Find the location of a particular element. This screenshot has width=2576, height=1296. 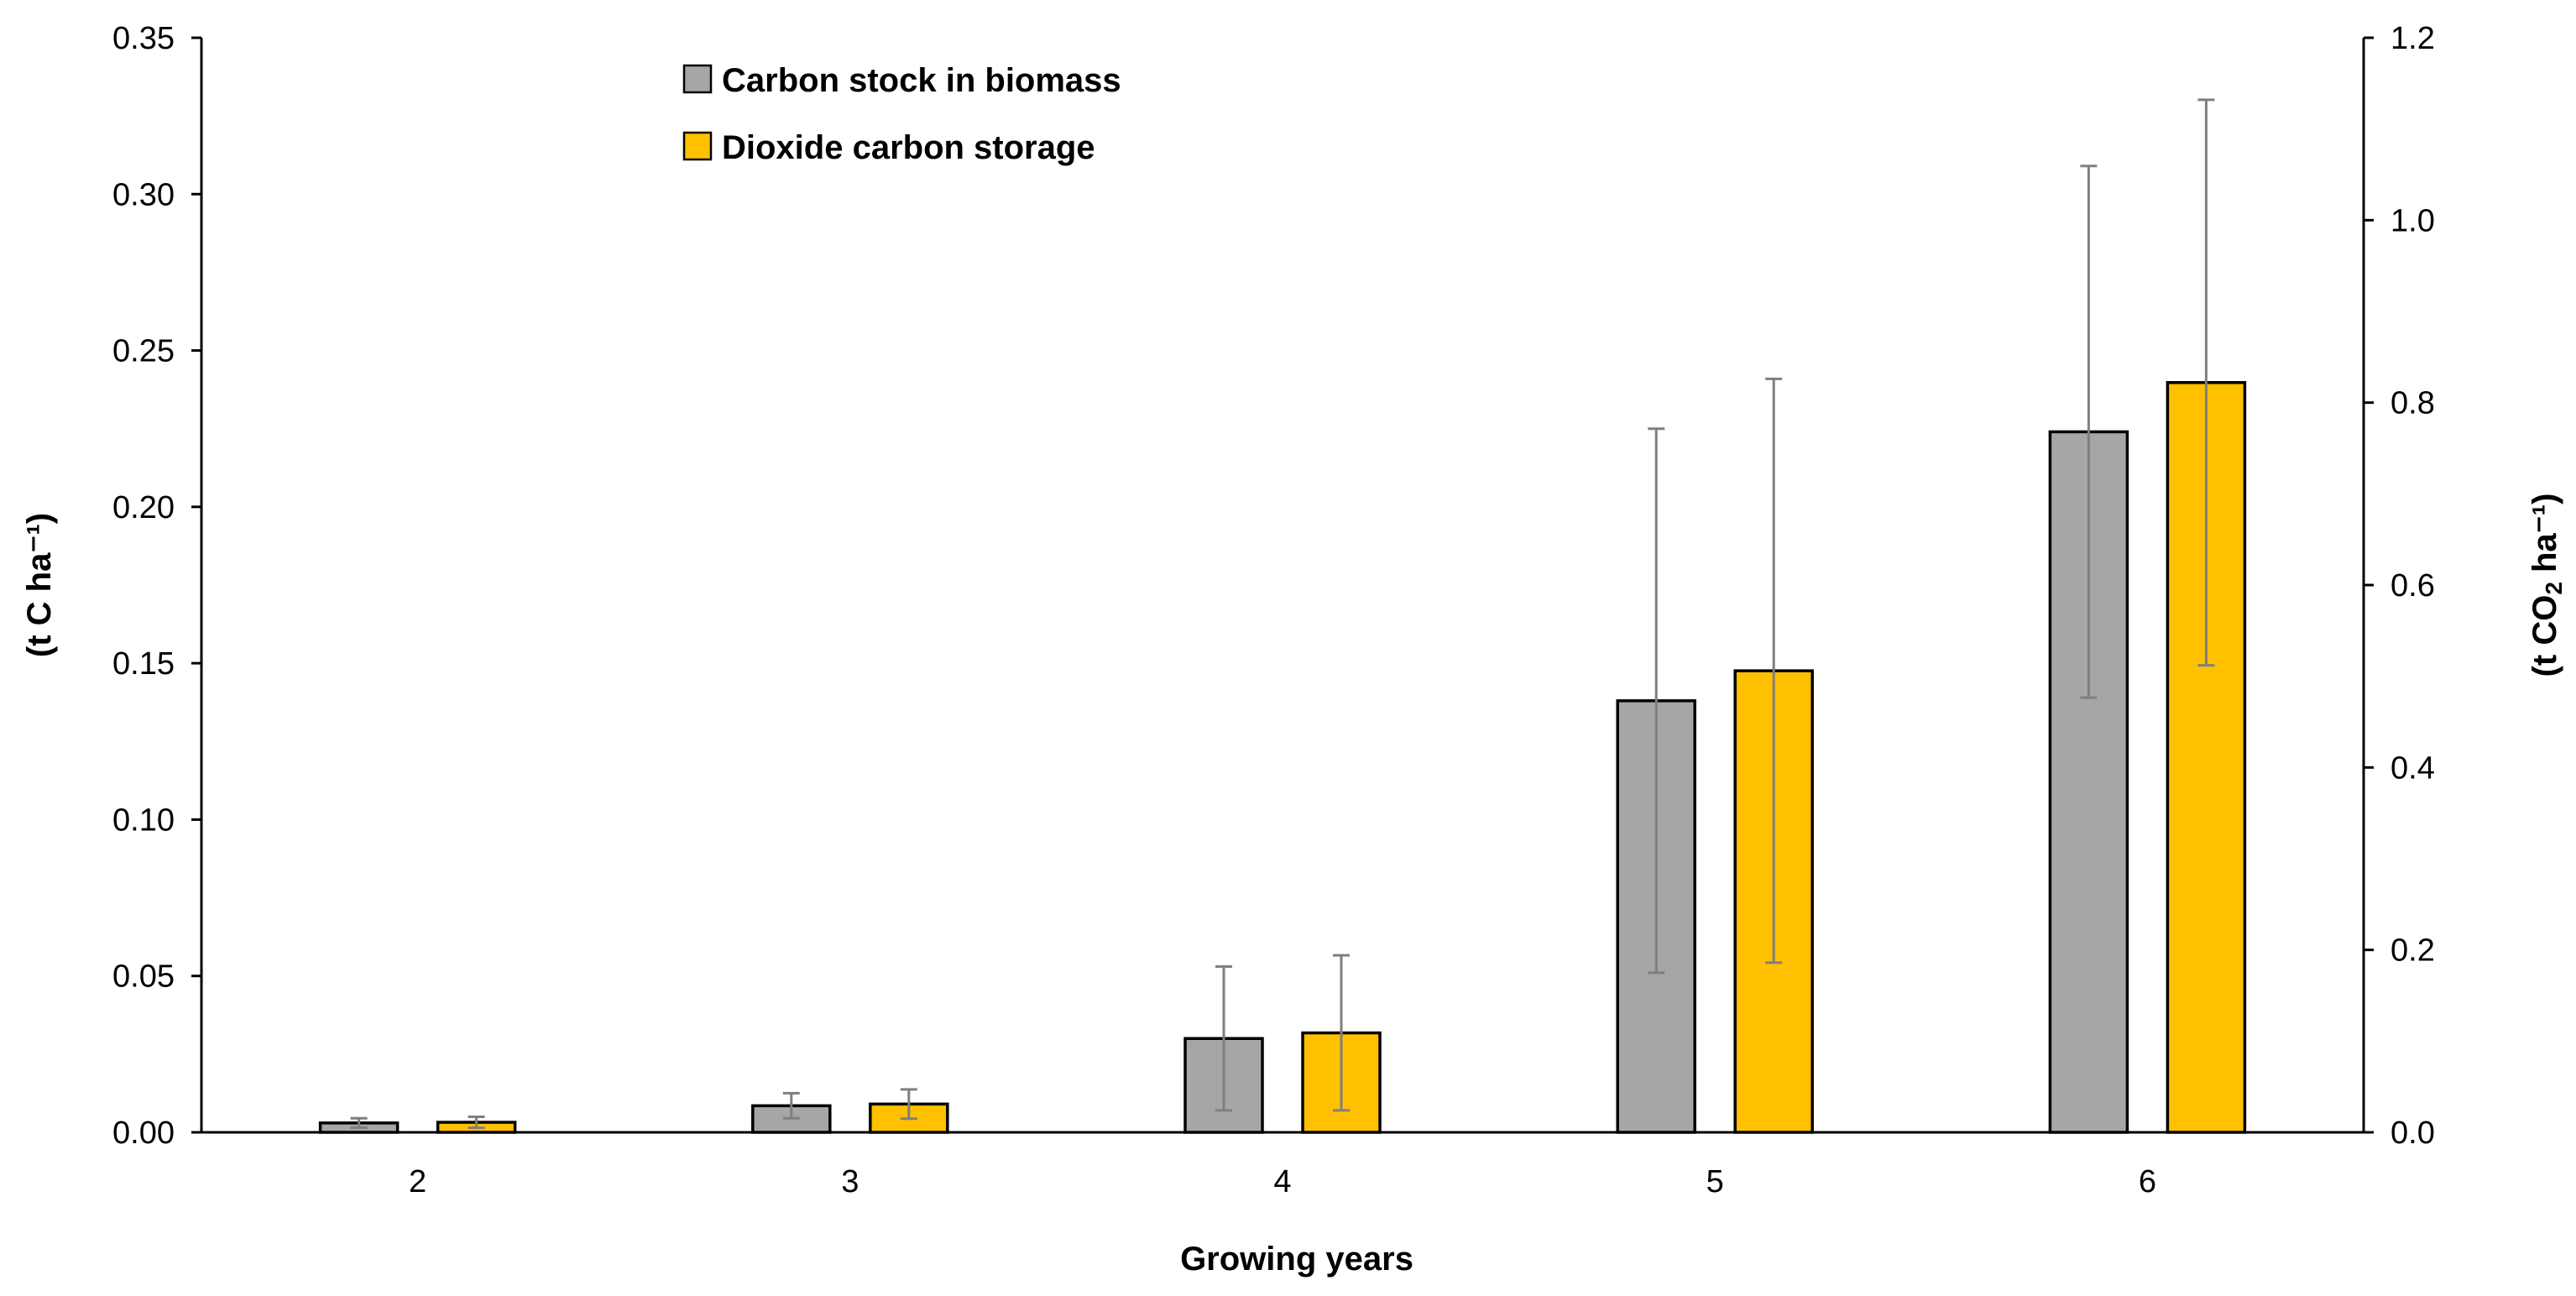

x-tick-label: 5 is located at coordinates (1715, 1181).